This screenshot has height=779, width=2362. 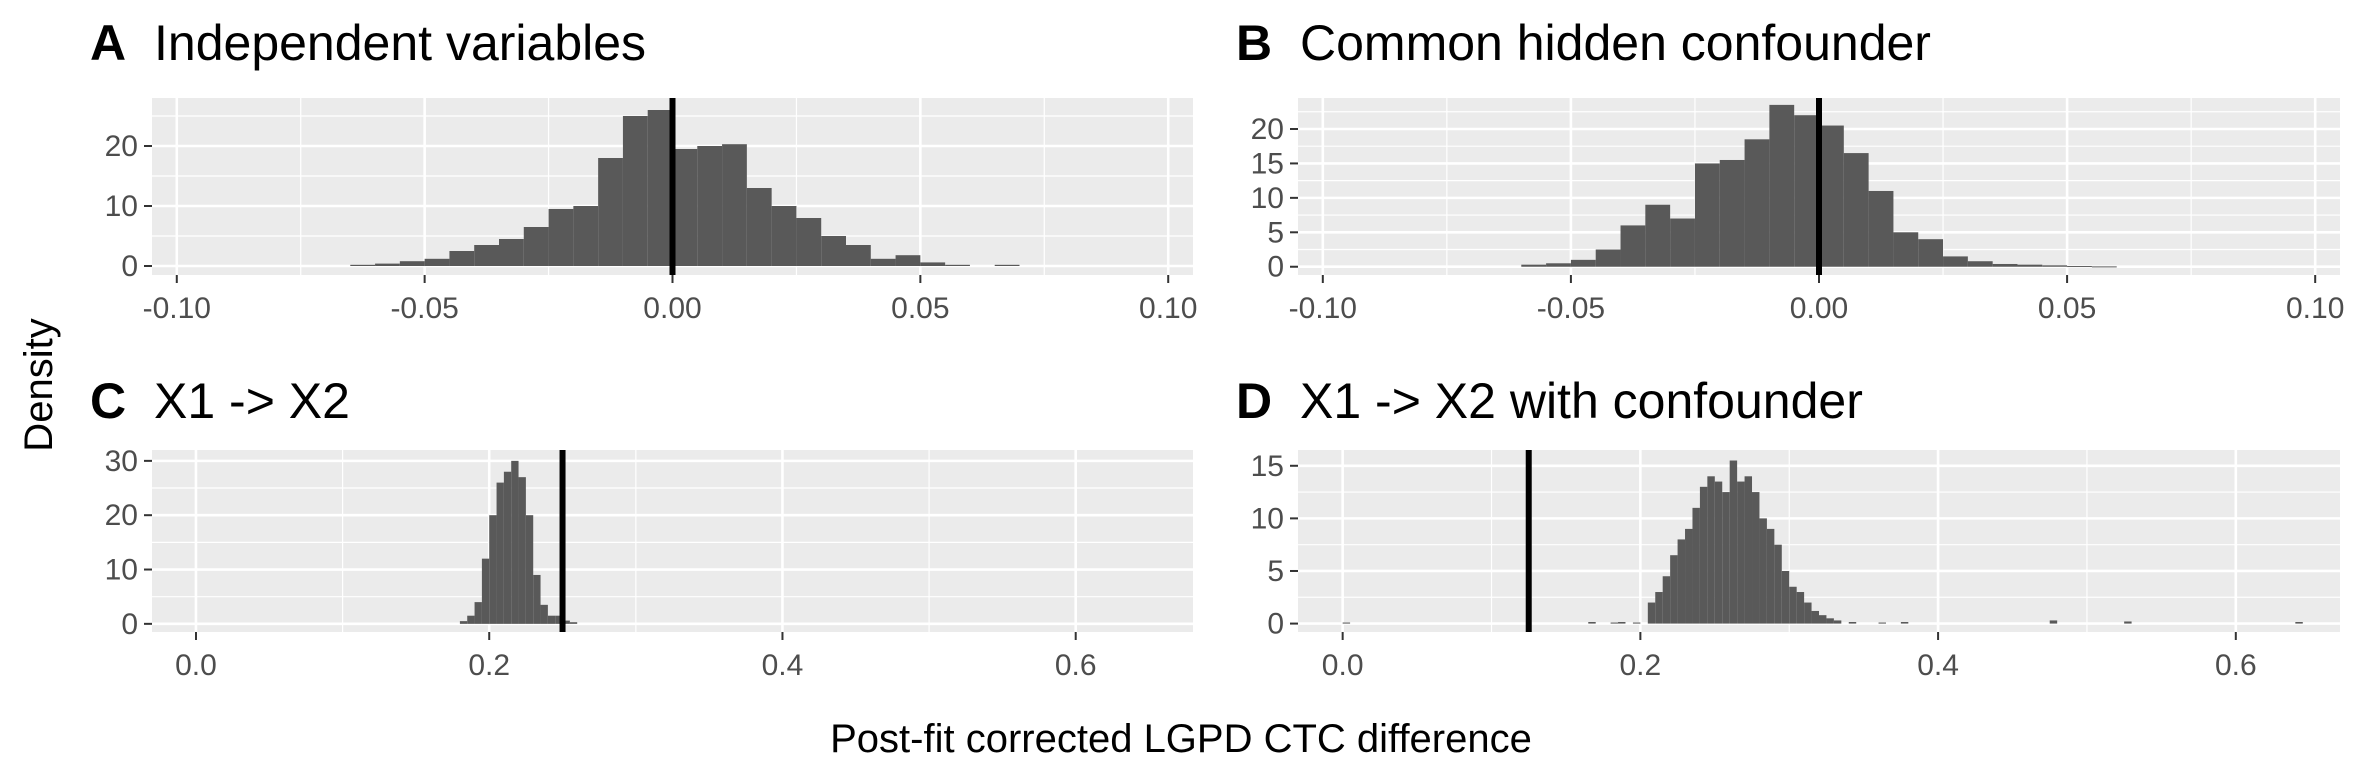 What do you see at coordinates (39, 384) in the screenshot?
I see `y-axis-title: Density` at bounding box center [39, 384].